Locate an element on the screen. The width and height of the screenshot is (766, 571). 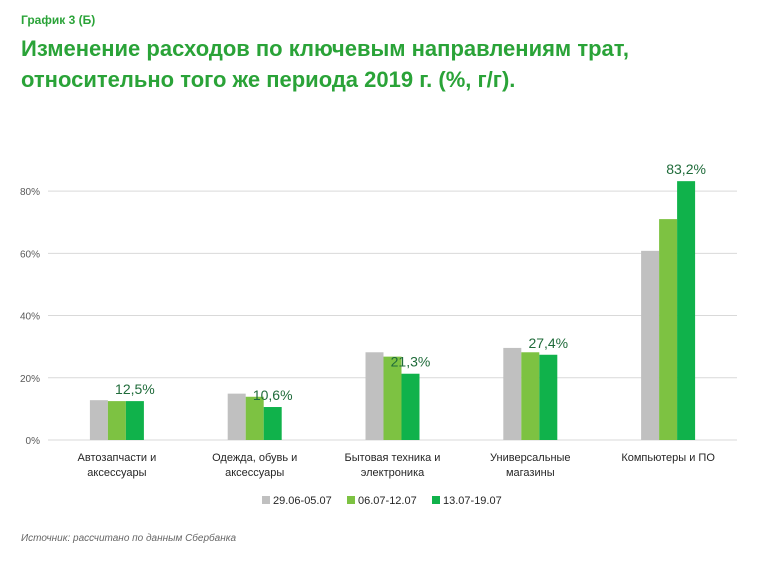
data-label: 27,4% is located at coordinates (548, 343).